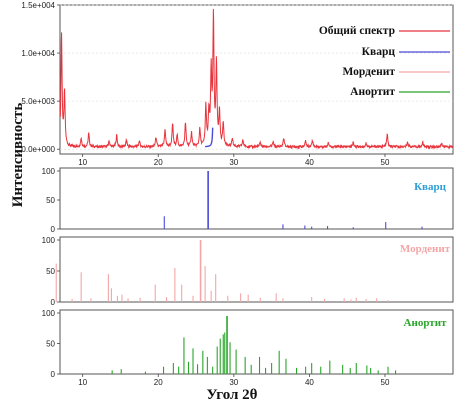 This screenshot has width=459, height=405. I want to click on y-axis-title: Интенсивность, so click(18, 155).